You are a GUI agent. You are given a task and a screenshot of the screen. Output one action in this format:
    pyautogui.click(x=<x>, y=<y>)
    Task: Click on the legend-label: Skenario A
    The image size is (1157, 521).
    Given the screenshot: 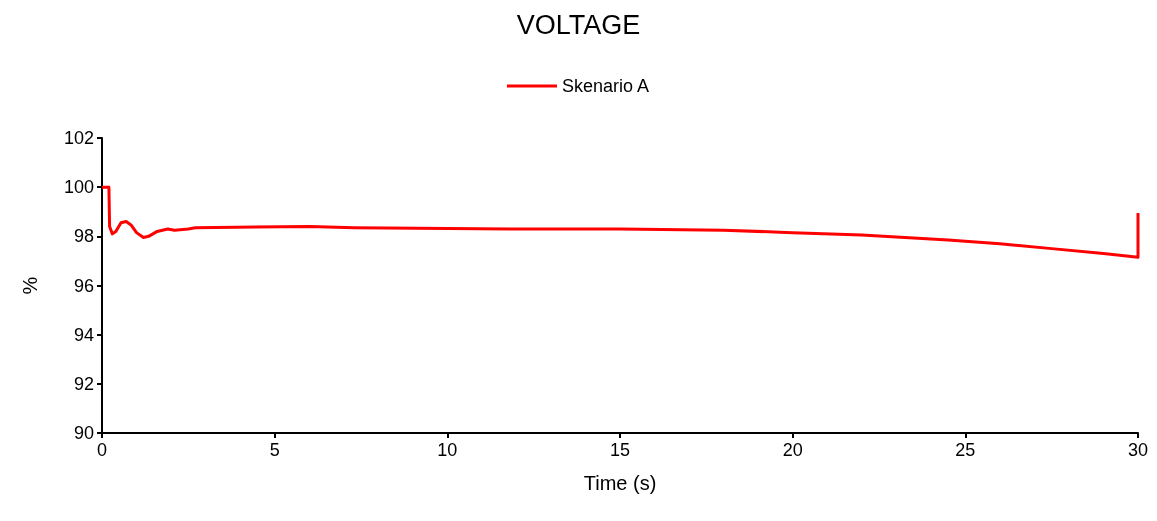 What is the action you would take?
    pyautogui.click(x=605, y=86)
    